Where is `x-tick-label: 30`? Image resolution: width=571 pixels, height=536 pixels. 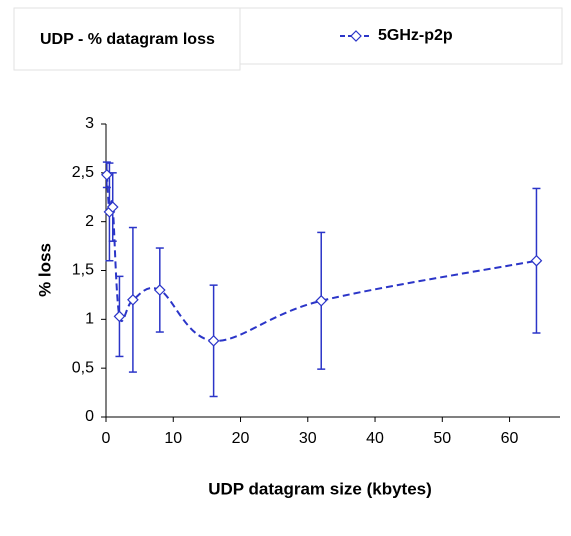
x-tick-label: 30 is located at coordinates (308, 438).